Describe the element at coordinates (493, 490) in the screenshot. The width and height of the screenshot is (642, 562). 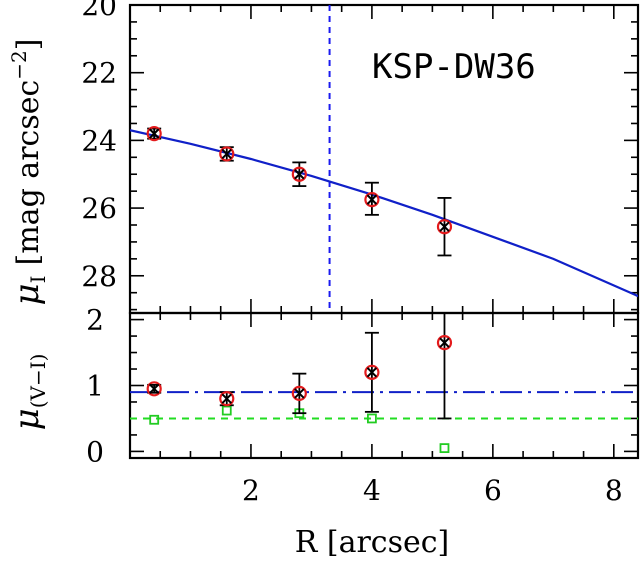
I see `x-tick-label: 6` at that location.